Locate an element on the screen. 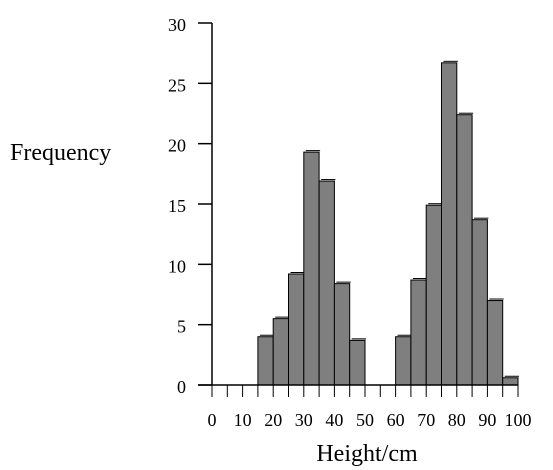 The image size is (553, 470). x-axis-title: Height/cm is located at coordinates (367, 454).